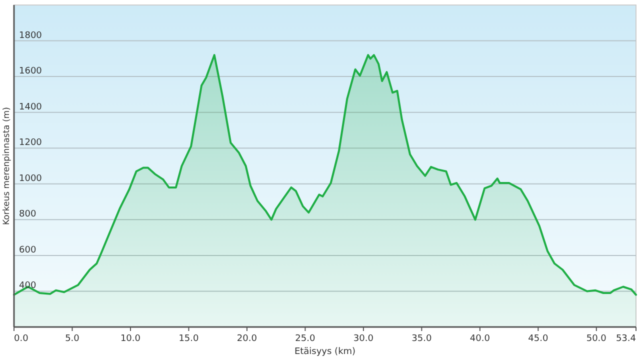 The image size is (640, 360). Describe the element at coordinates (27, 250) in the screenshot. I see `y-tick-label: 600` at that location.